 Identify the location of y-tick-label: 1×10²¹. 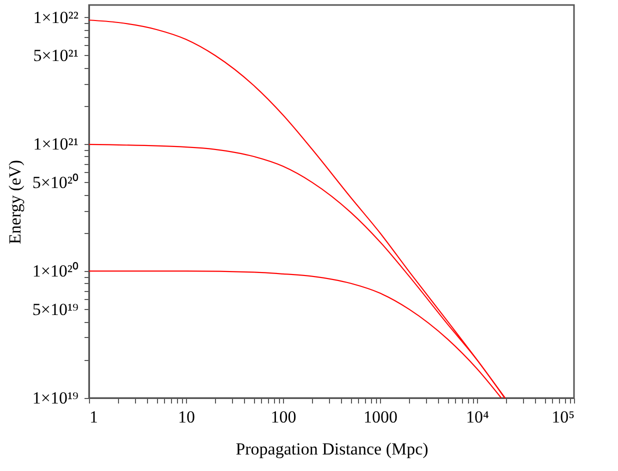
(55, 144).